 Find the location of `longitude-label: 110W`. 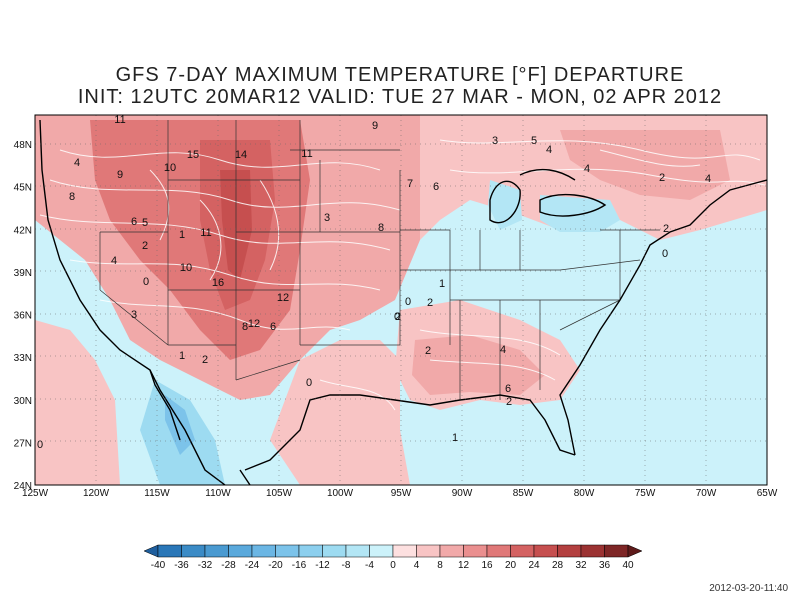

longitude-label: 110W is located at coordinates (218, 493).